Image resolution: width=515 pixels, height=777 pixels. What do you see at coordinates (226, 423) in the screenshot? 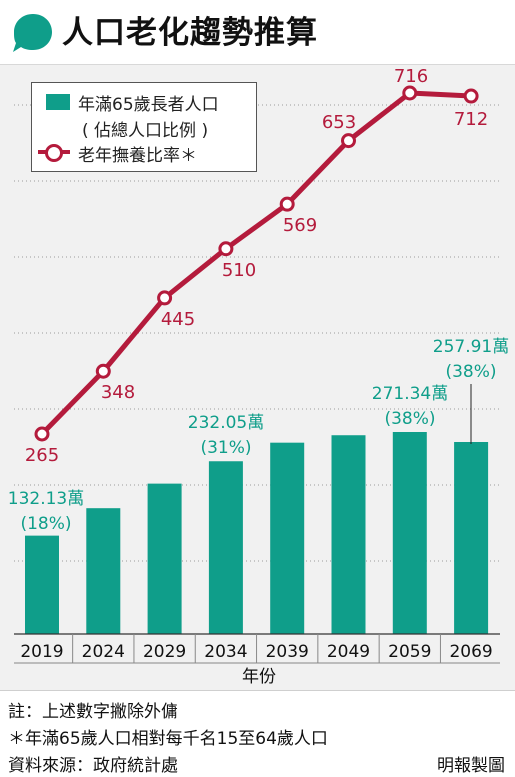
I see `bar-value-label: 232.05萬` at bounding box center [226, 423].